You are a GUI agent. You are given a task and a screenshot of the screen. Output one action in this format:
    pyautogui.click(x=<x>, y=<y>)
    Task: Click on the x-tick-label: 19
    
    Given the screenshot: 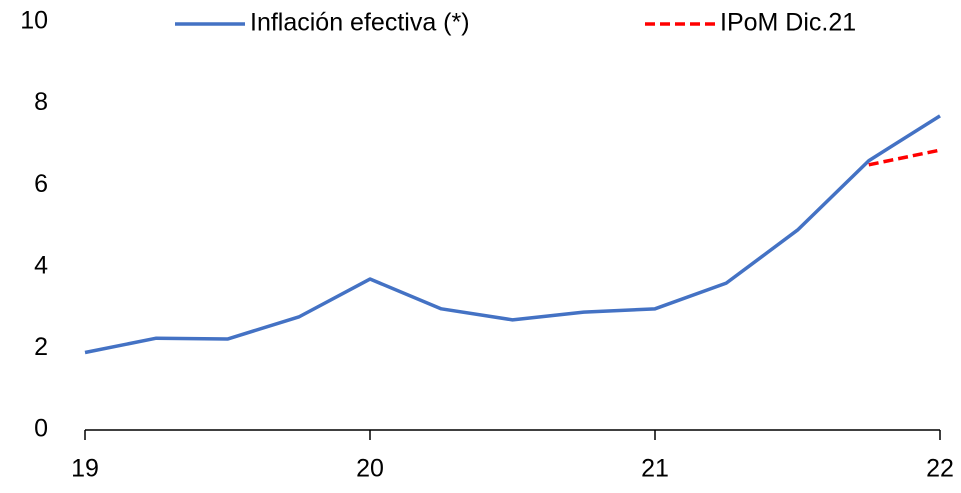 What is the action you would take?
    pyautogui.click(x=85, y=469)
    